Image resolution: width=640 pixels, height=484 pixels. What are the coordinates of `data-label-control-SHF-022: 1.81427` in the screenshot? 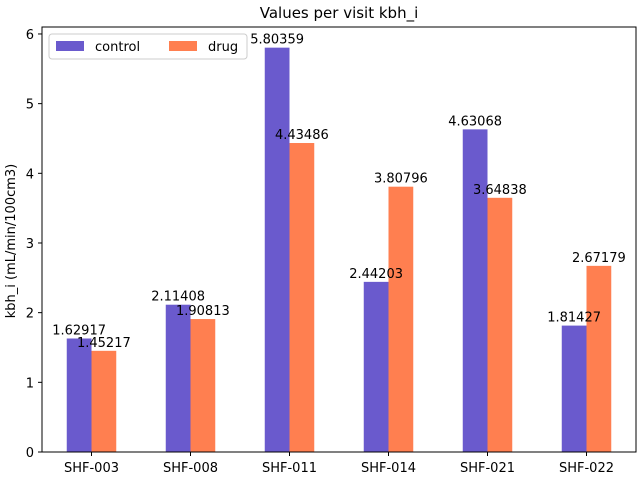 It's located at (574, 318).